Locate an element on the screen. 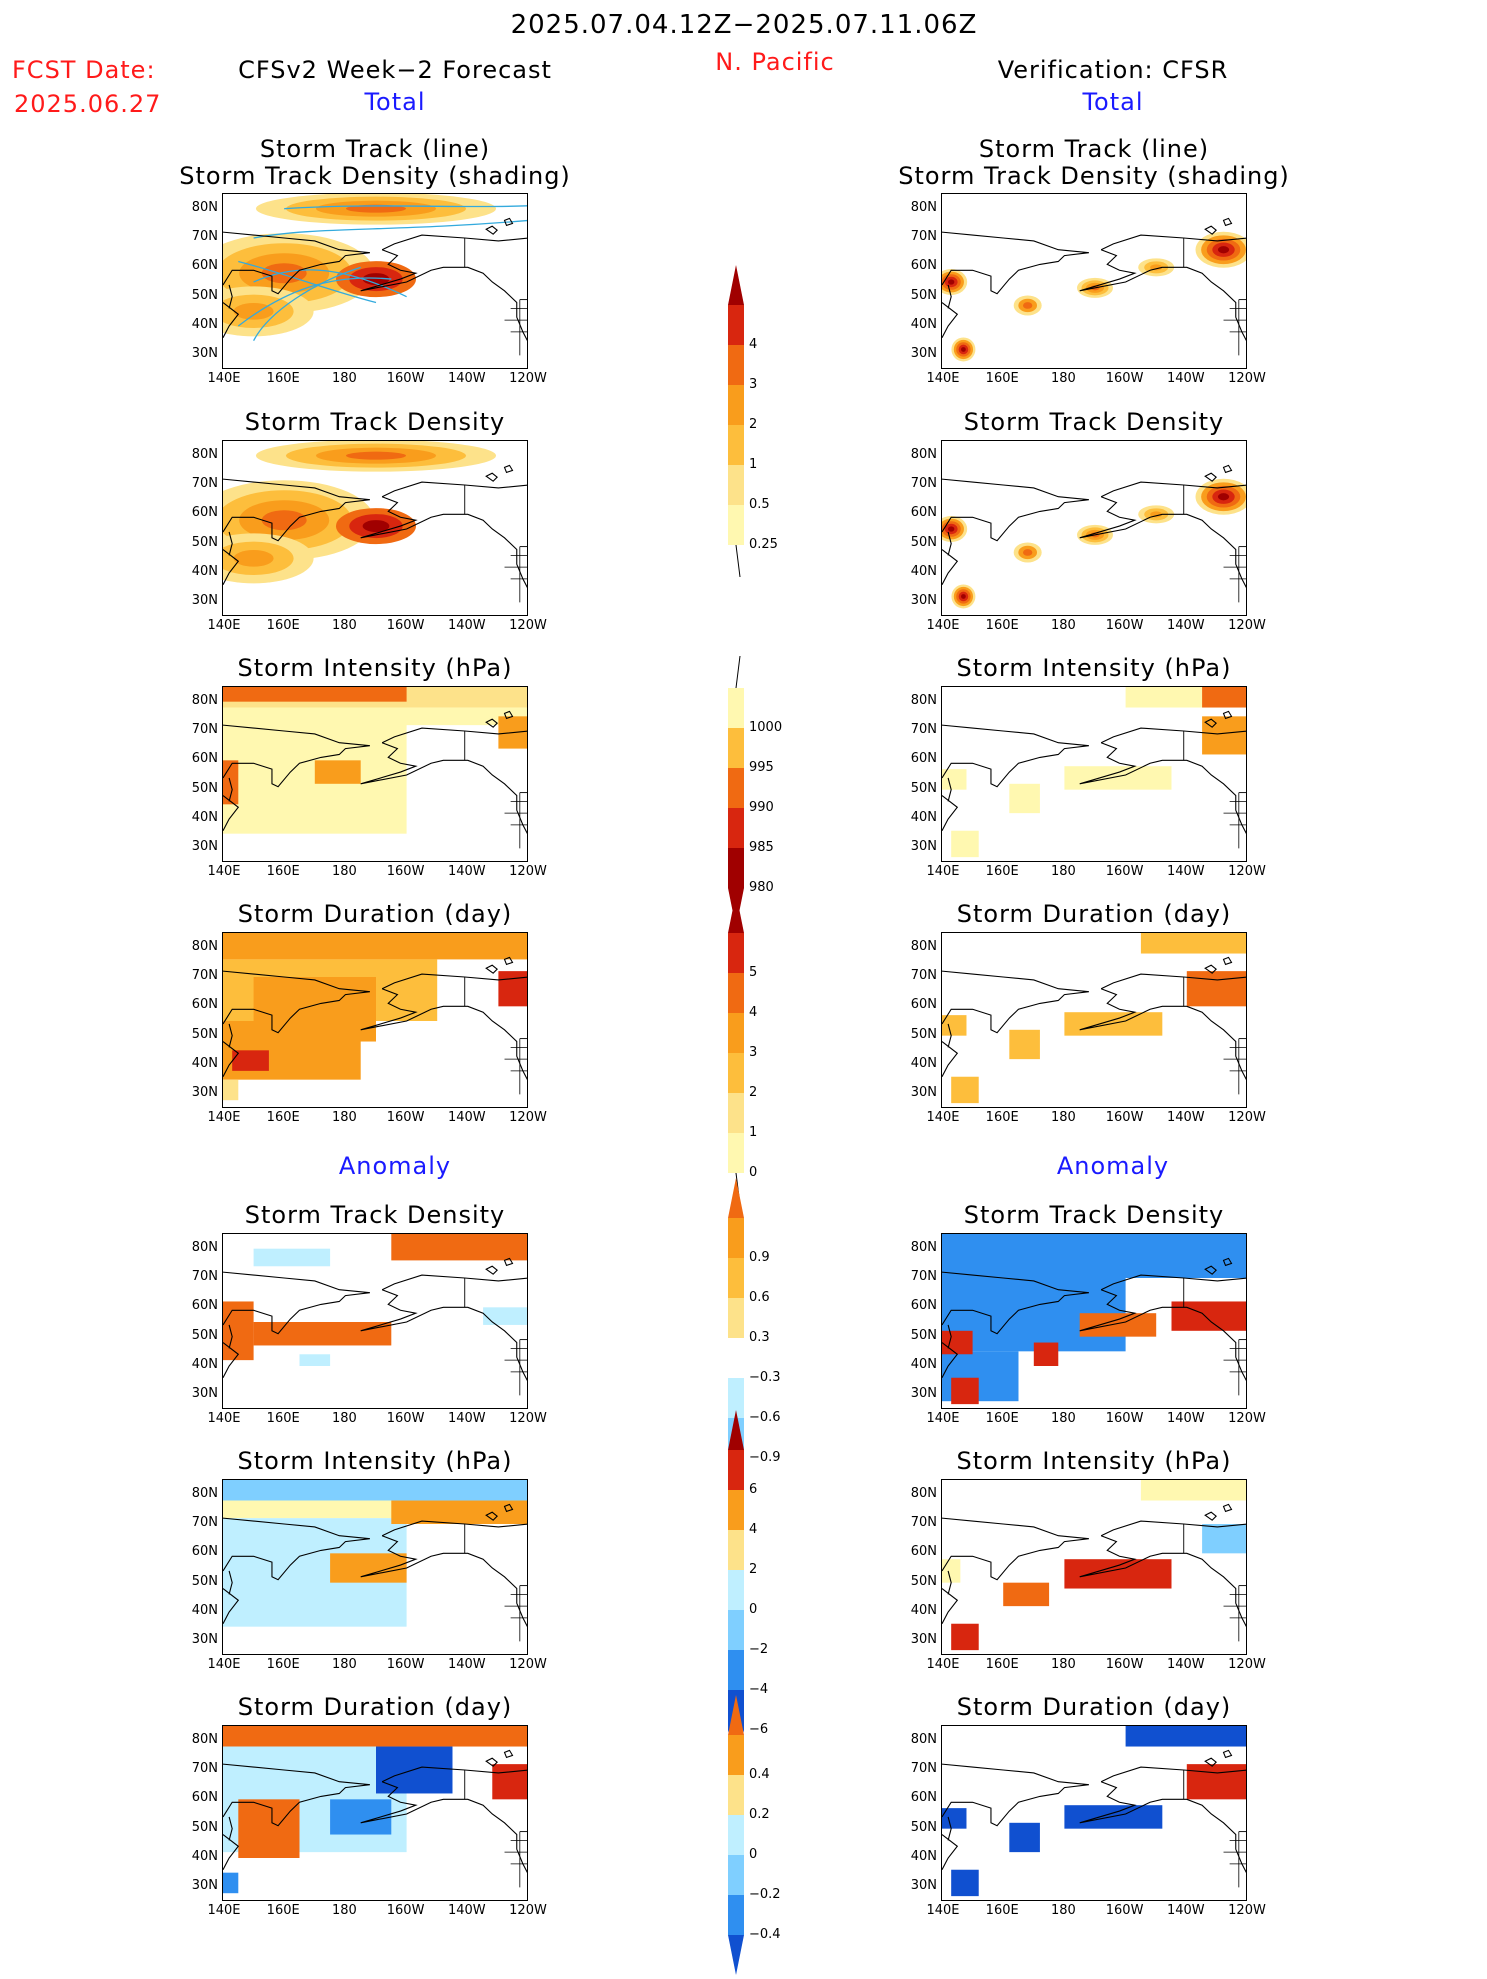 This screenshot has width=1487, height=1979. forecast-period-title: 2025.07.04.12Z−2025.07.11.06Z is located at coordinates (744, 25).